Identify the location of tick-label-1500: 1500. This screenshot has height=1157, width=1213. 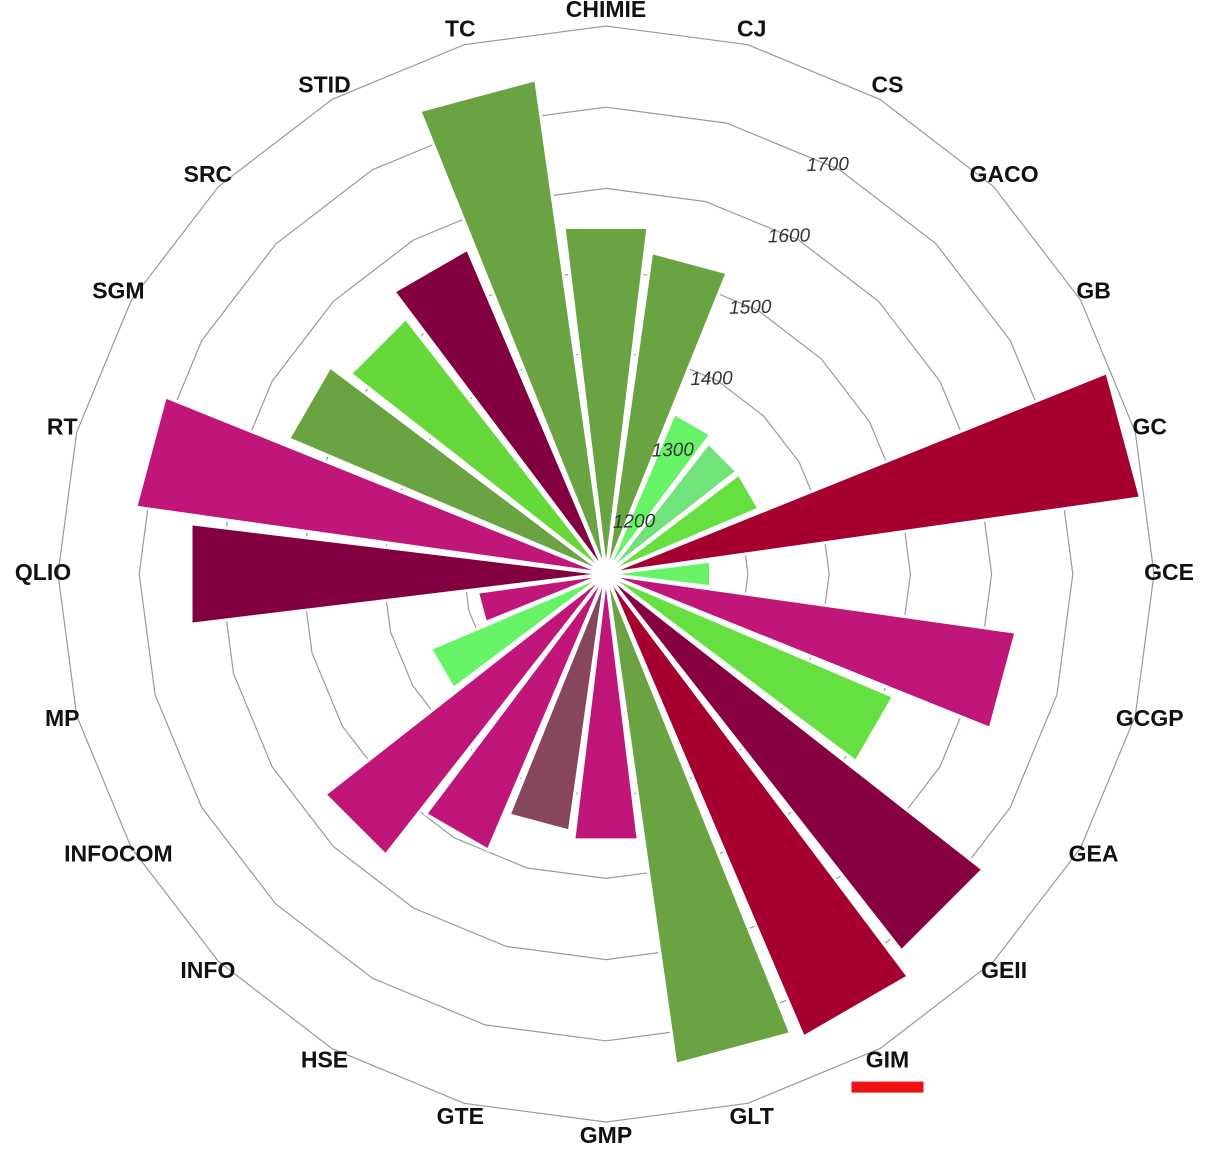
(750, 308).